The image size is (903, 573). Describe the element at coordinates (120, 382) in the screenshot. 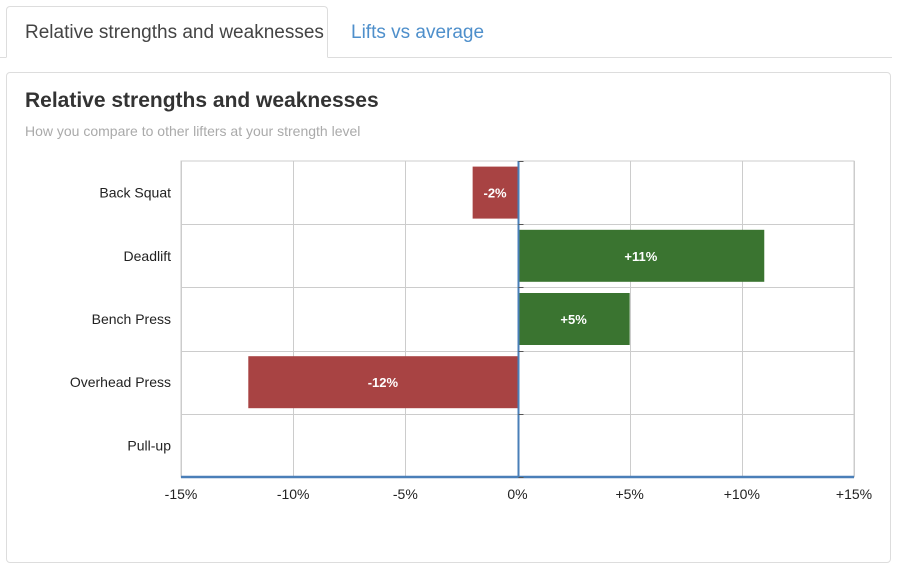

I see `category-label-3: Overhead Press` at that location.